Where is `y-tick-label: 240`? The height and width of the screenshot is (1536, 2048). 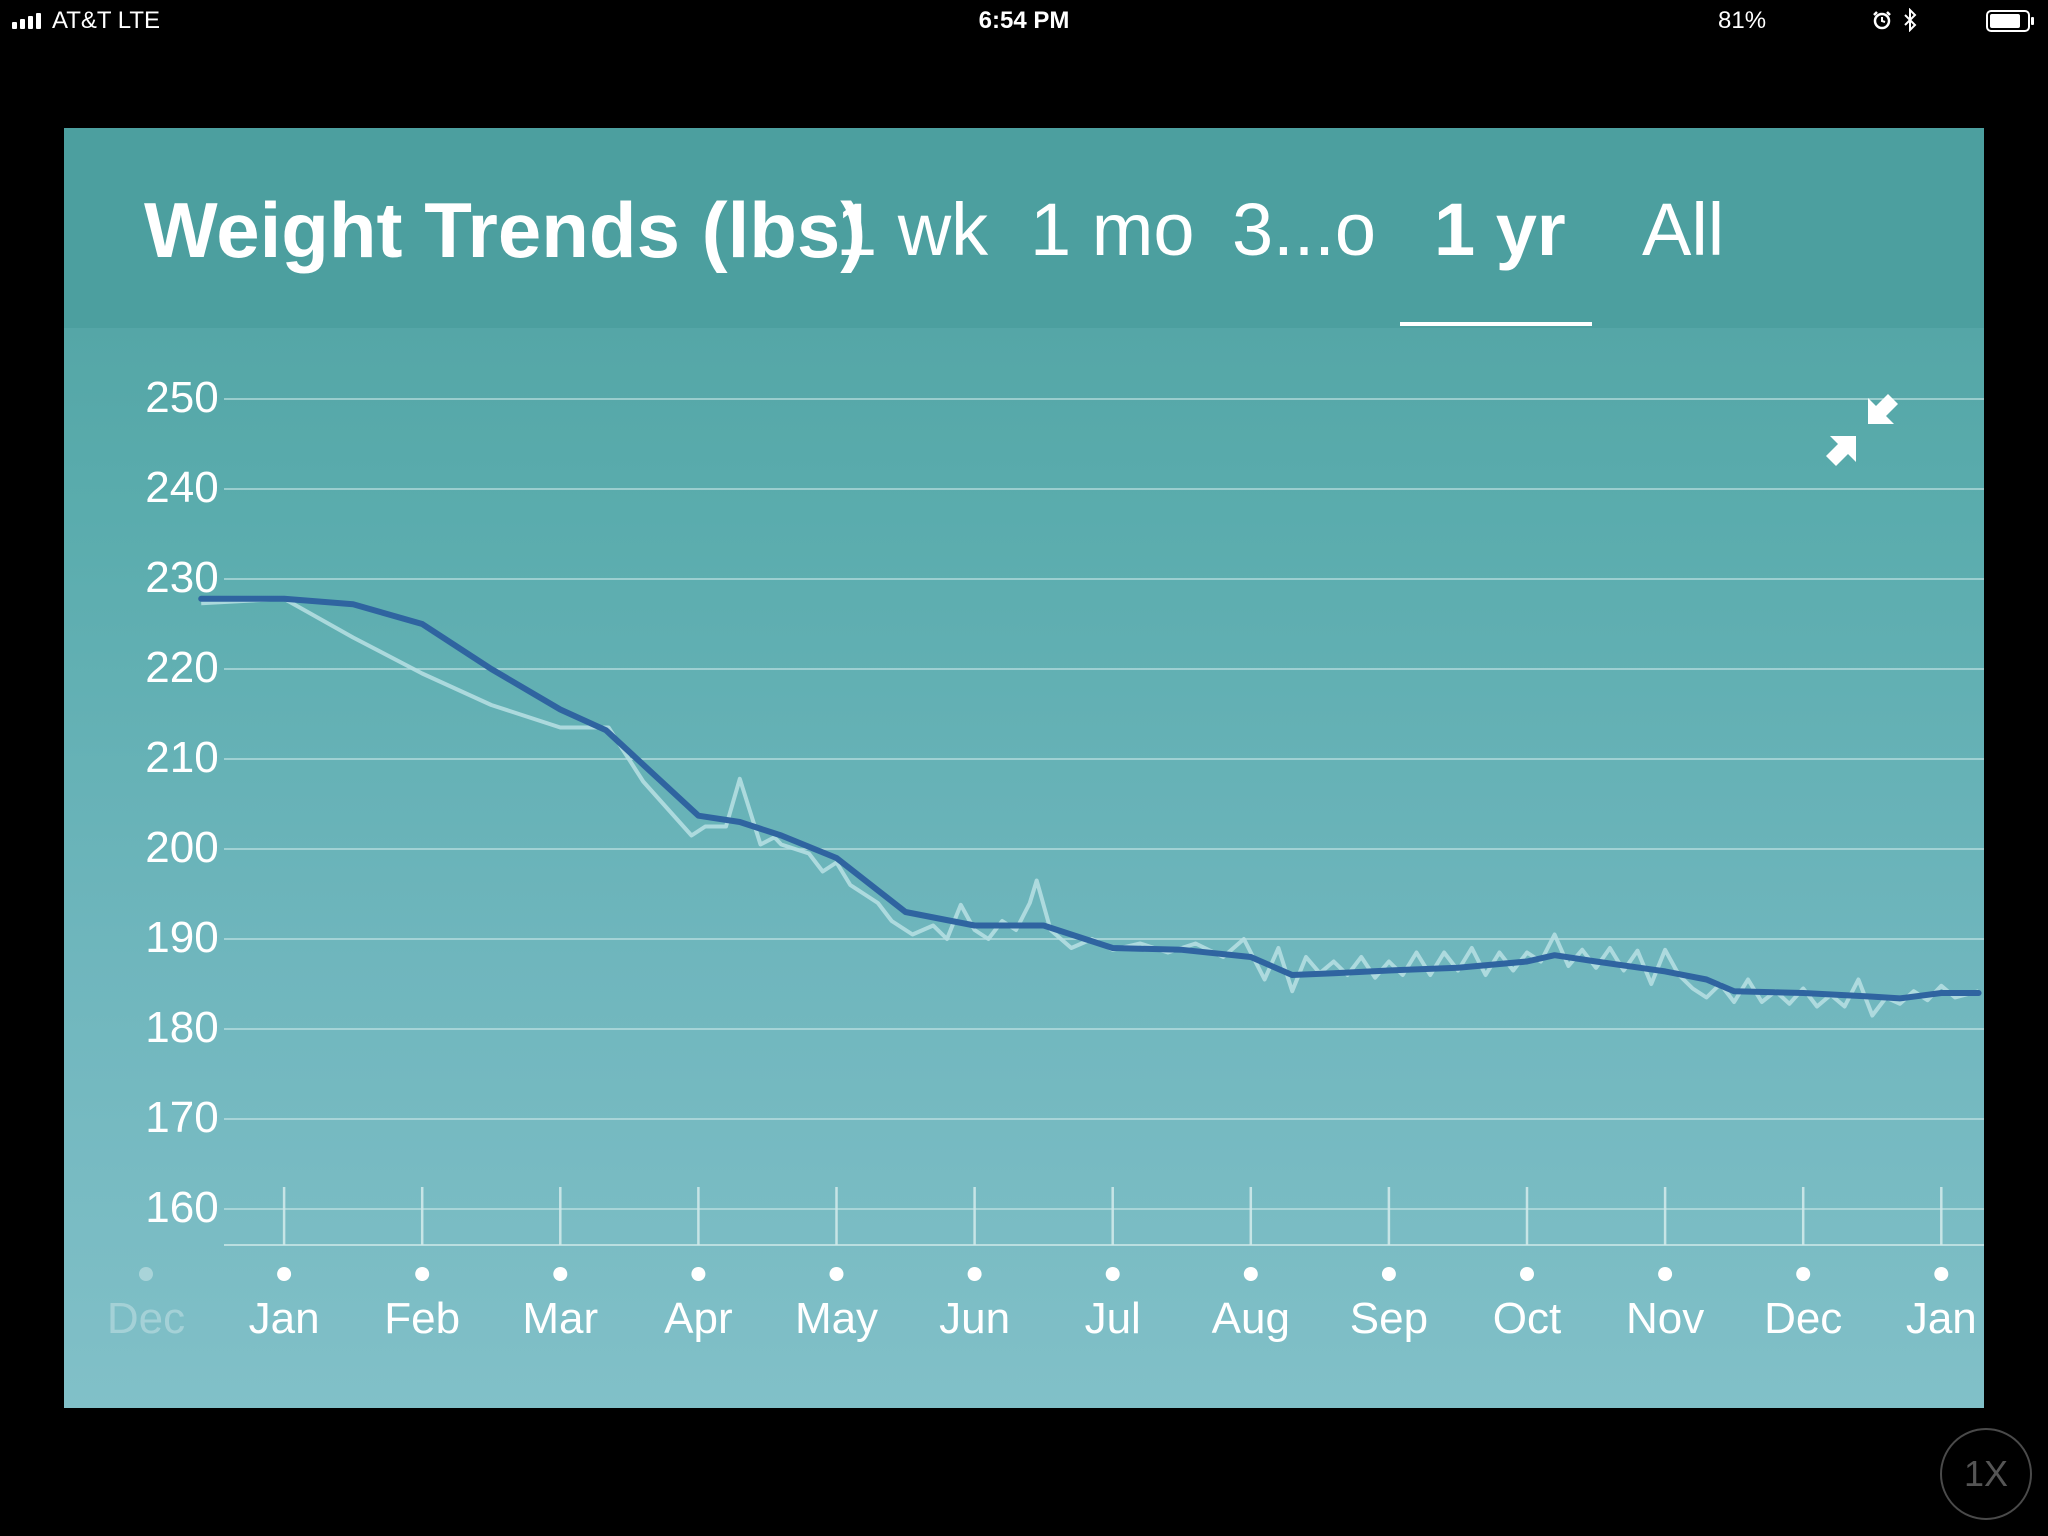
y-tick-label: 240 is located at coordinates (181, 487).